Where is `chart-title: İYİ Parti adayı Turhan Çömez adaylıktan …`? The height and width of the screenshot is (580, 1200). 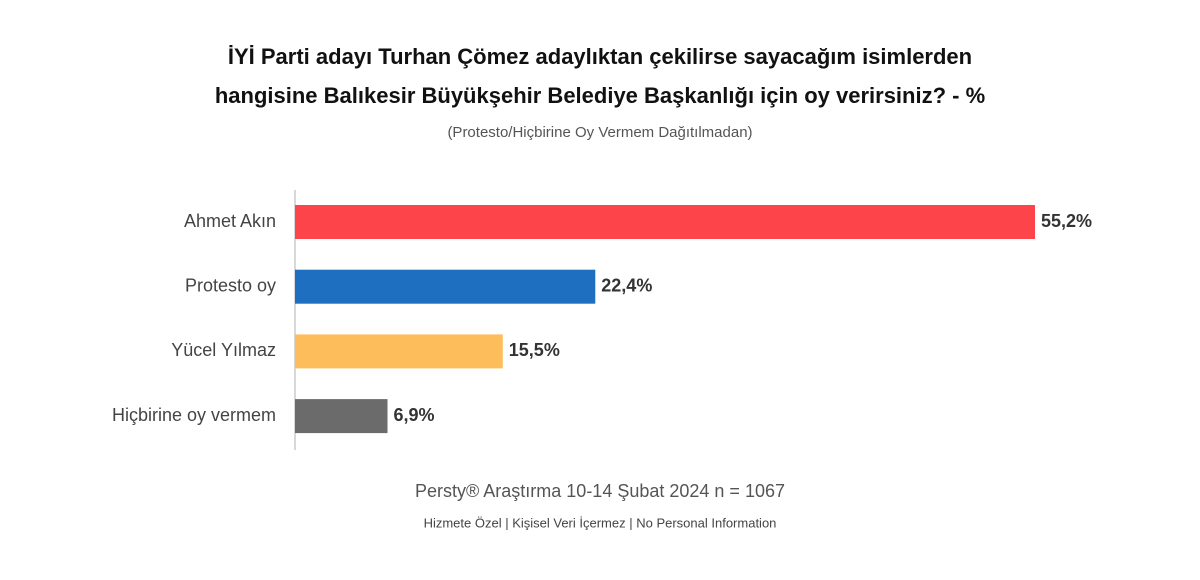
chart-title: İYİ Parti adayı Turhan Çömez adaylıktan … is located at coordinates (600, 56).